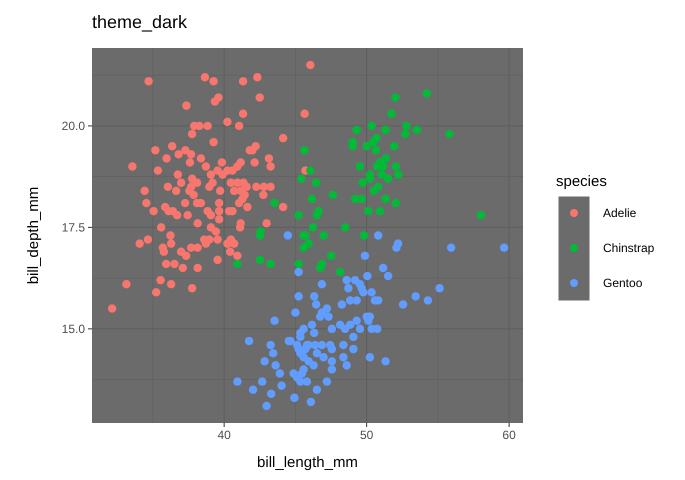  Describe the element at coordinates (74, 126) in the screenshot. I see `y-tick-label: 20.0` at that location.